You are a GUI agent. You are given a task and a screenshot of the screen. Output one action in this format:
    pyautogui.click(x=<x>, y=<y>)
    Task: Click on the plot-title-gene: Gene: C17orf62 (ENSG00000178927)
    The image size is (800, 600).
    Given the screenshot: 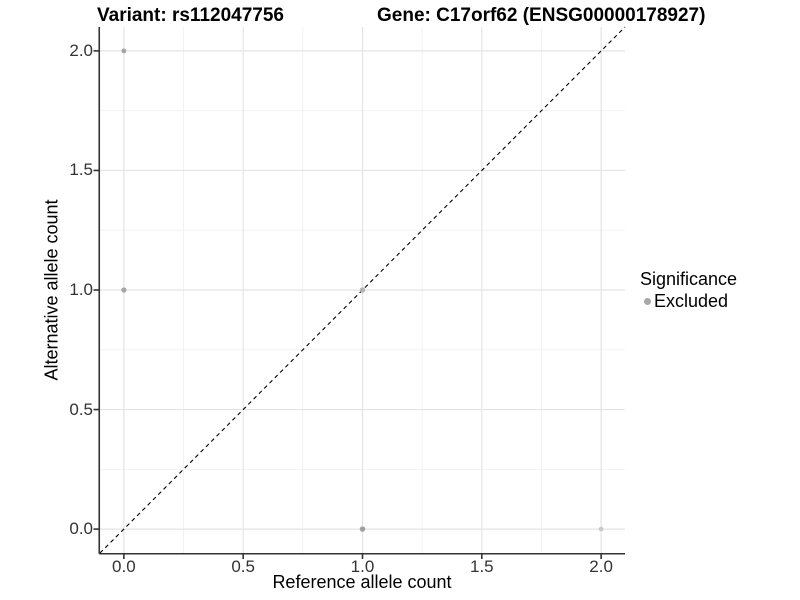 What is the action you would take?
    pyautogui.click(x=541, y=15)
    